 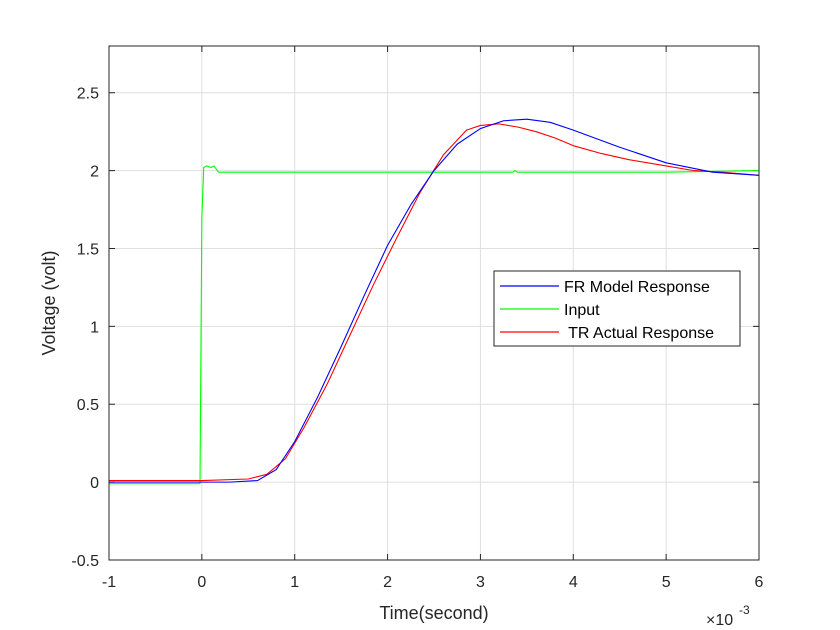 I want to click on x-axis-label: Time(second), so click(x=433, y=613).